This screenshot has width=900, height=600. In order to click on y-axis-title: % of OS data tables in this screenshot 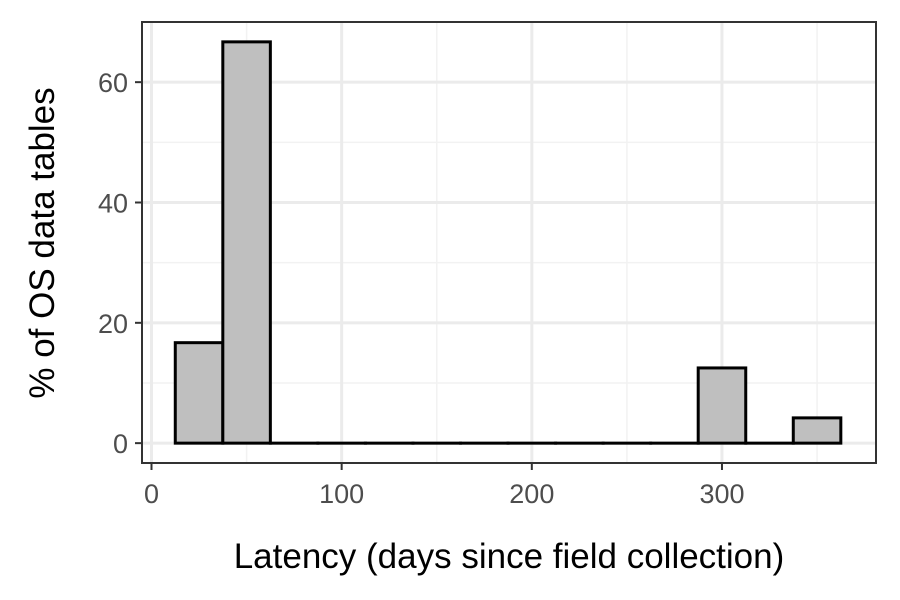, I will do `click(42, 242)`.